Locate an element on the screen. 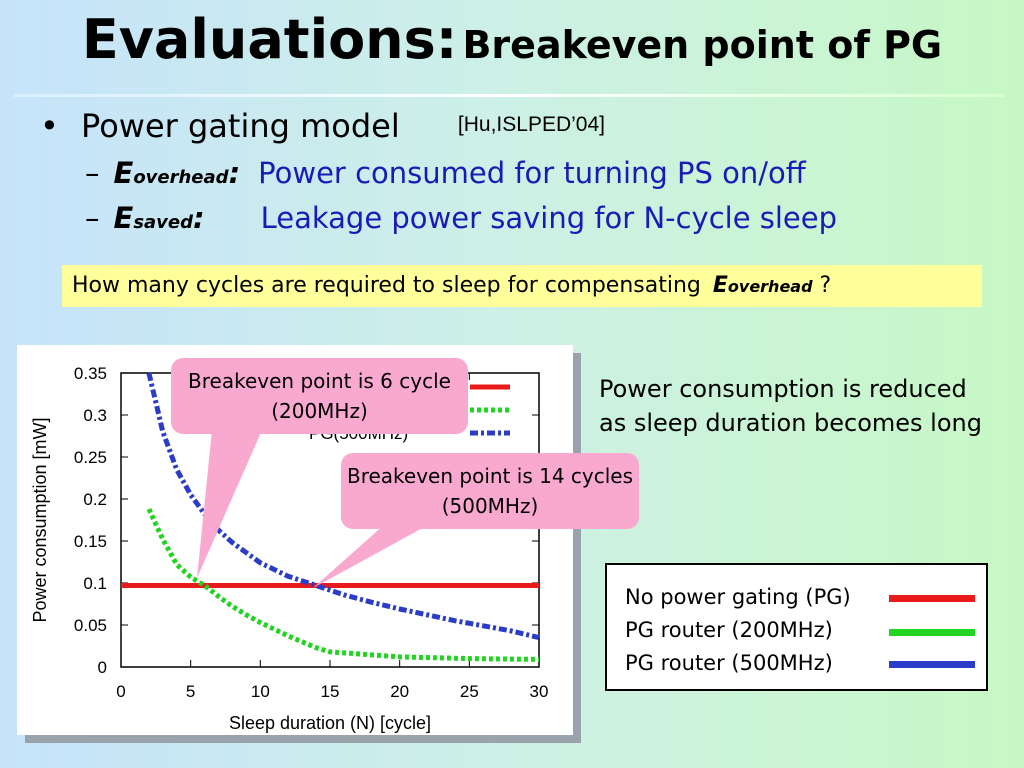 This screenshot has height=768, width=1024. title-sub: Breakeven point of PG is located at coordinates (702, 45).